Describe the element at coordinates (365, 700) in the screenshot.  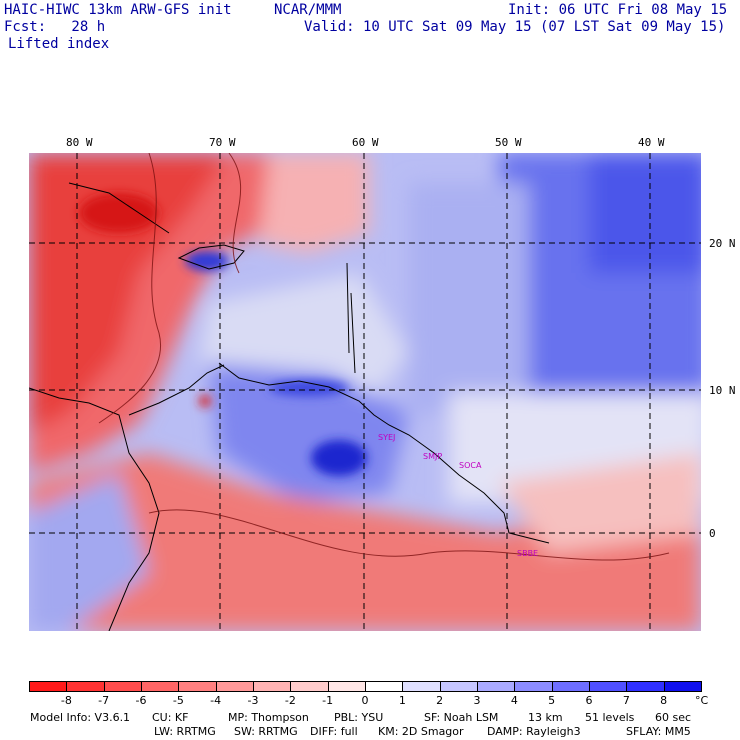
I see `colorbar-label: 0` at that location.